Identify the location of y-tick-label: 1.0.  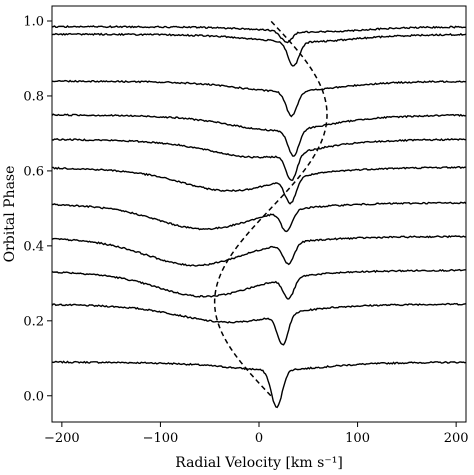
(33, 21).